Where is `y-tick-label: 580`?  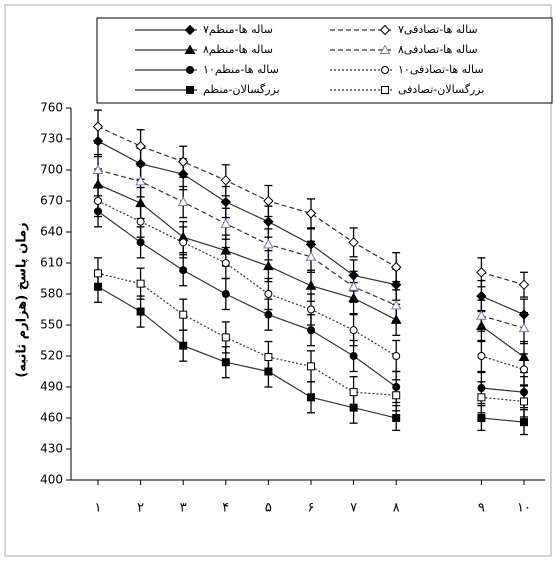
y-tick-label: 580 is located at coordinates (51, 294).